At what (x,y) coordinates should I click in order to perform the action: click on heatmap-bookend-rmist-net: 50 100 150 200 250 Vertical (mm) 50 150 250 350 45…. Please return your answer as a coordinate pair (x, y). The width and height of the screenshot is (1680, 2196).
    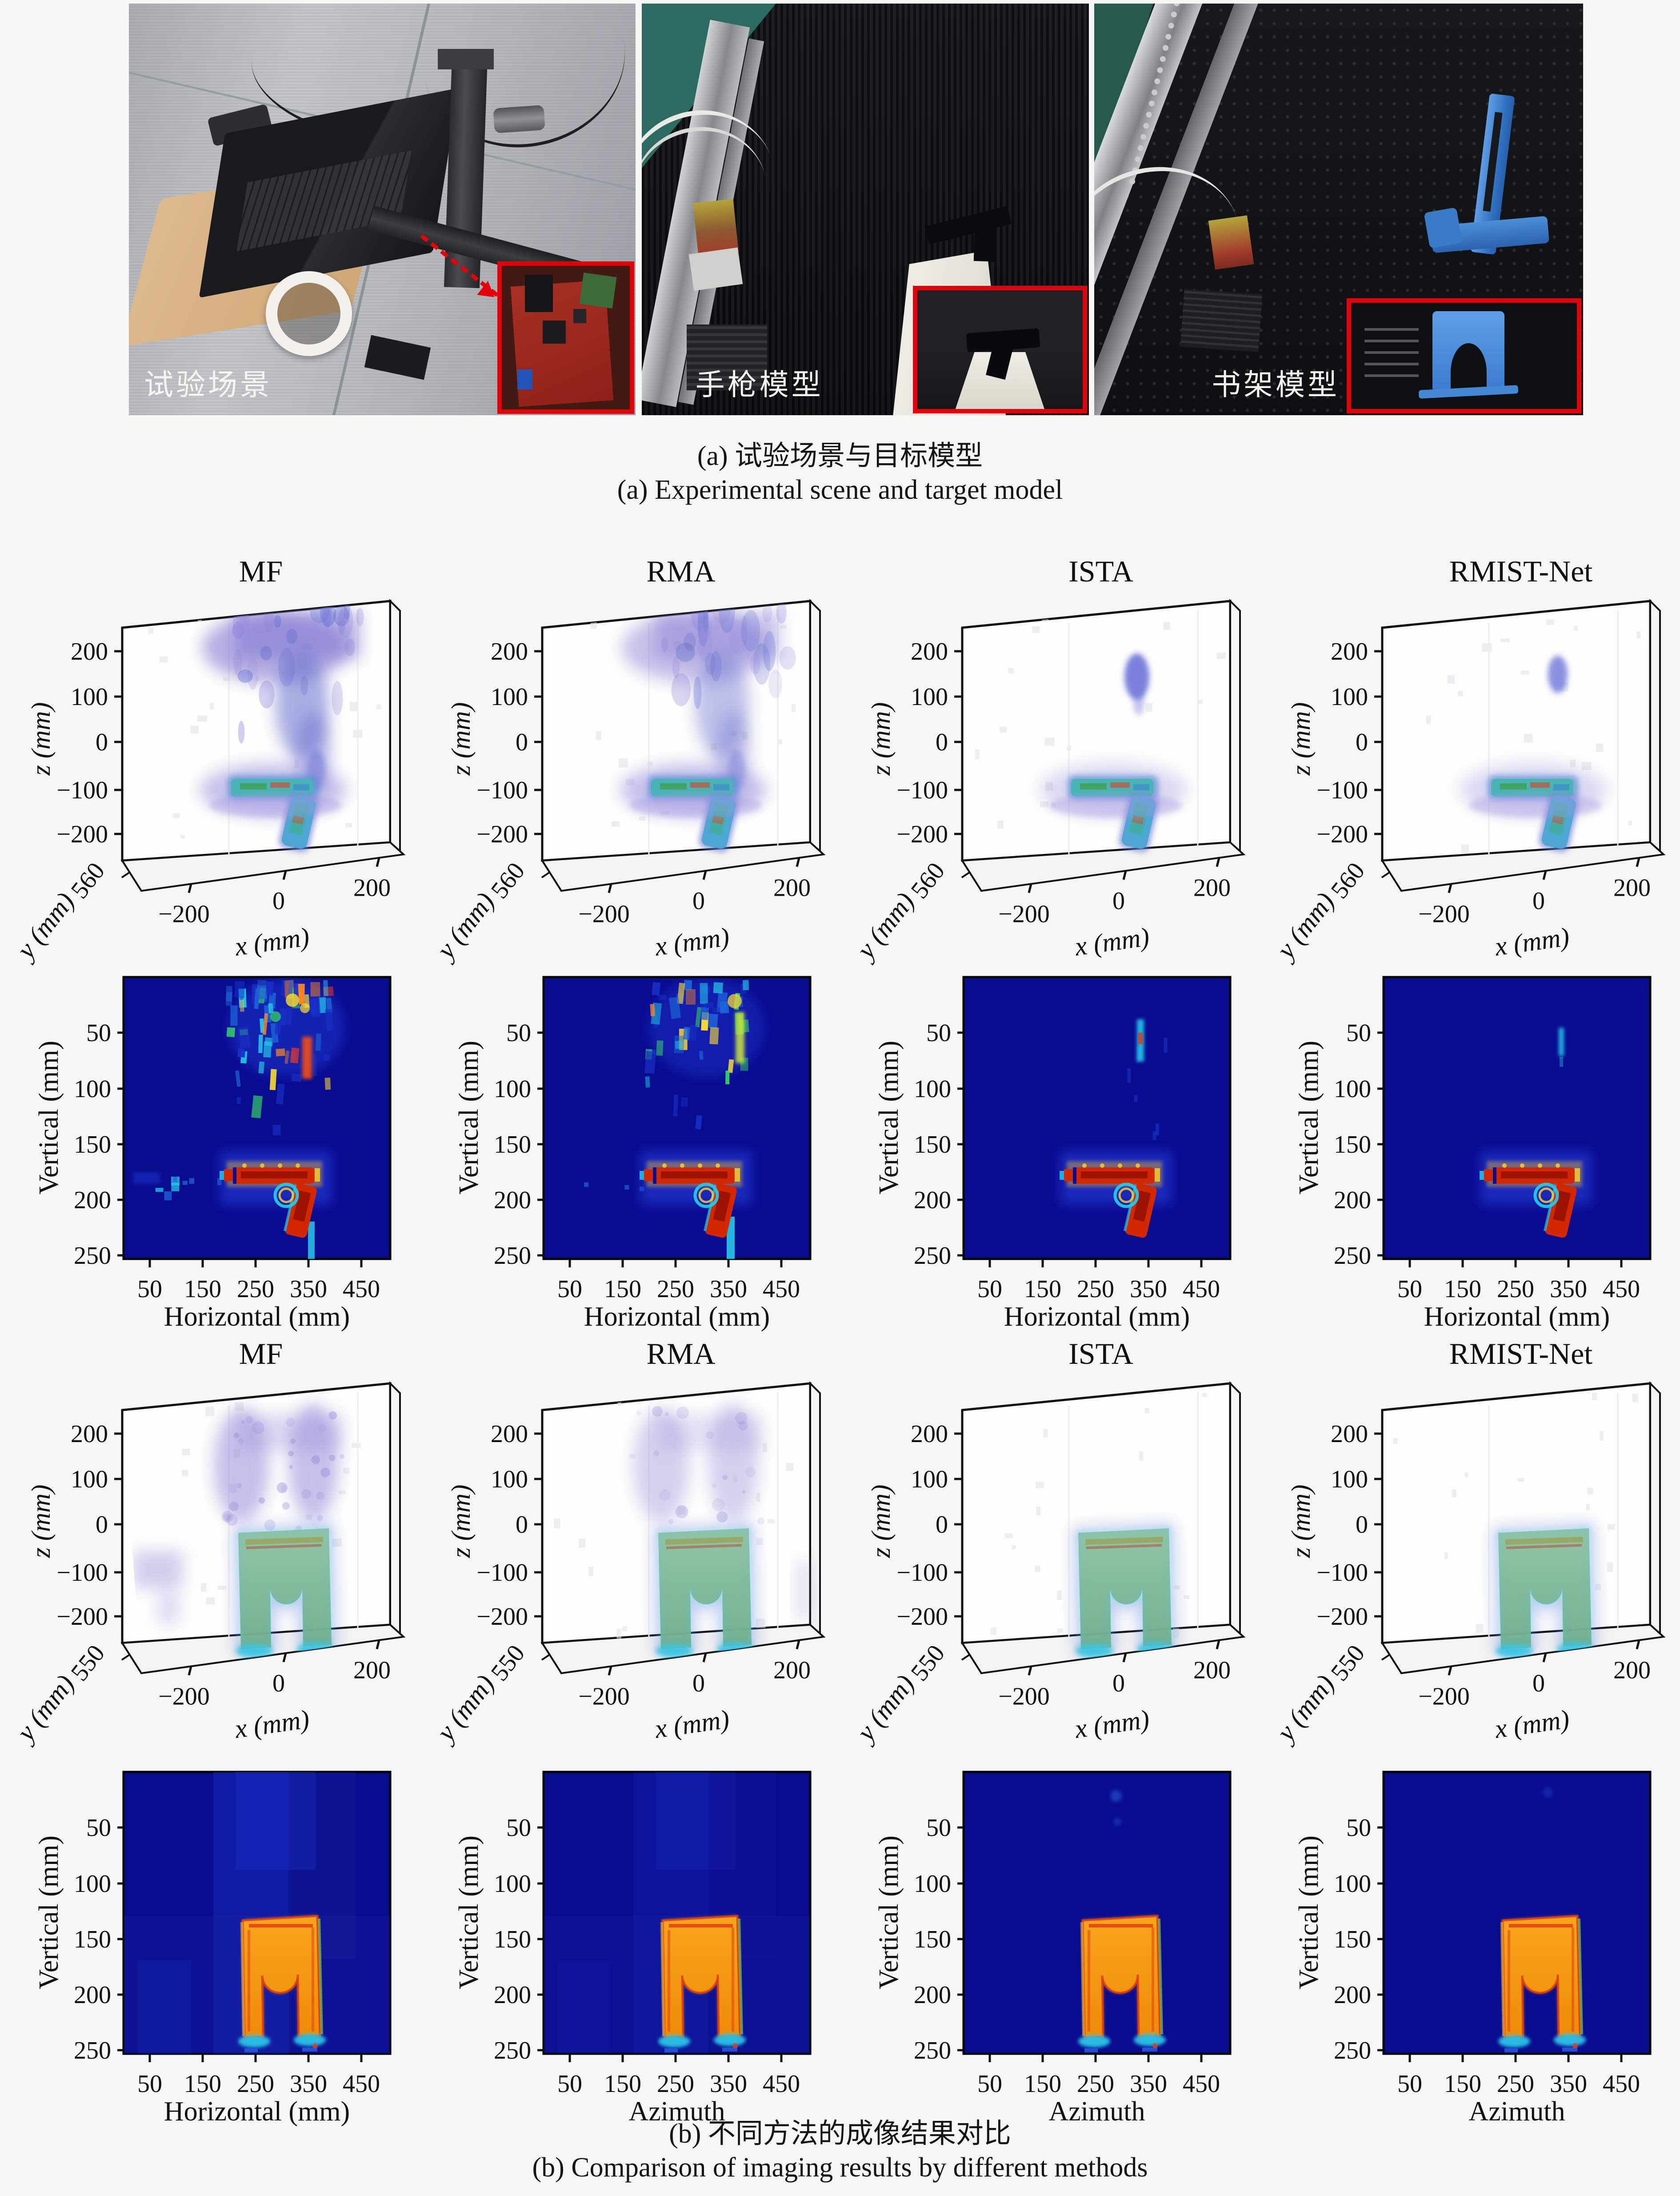
    Looking at the image, I should click on (1473, 1949).